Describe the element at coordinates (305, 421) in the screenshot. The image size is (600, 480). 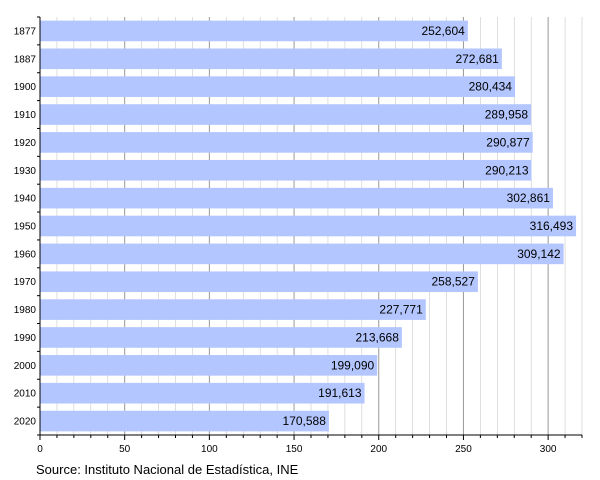
I see `value-label-2020: 170,588` at that location.